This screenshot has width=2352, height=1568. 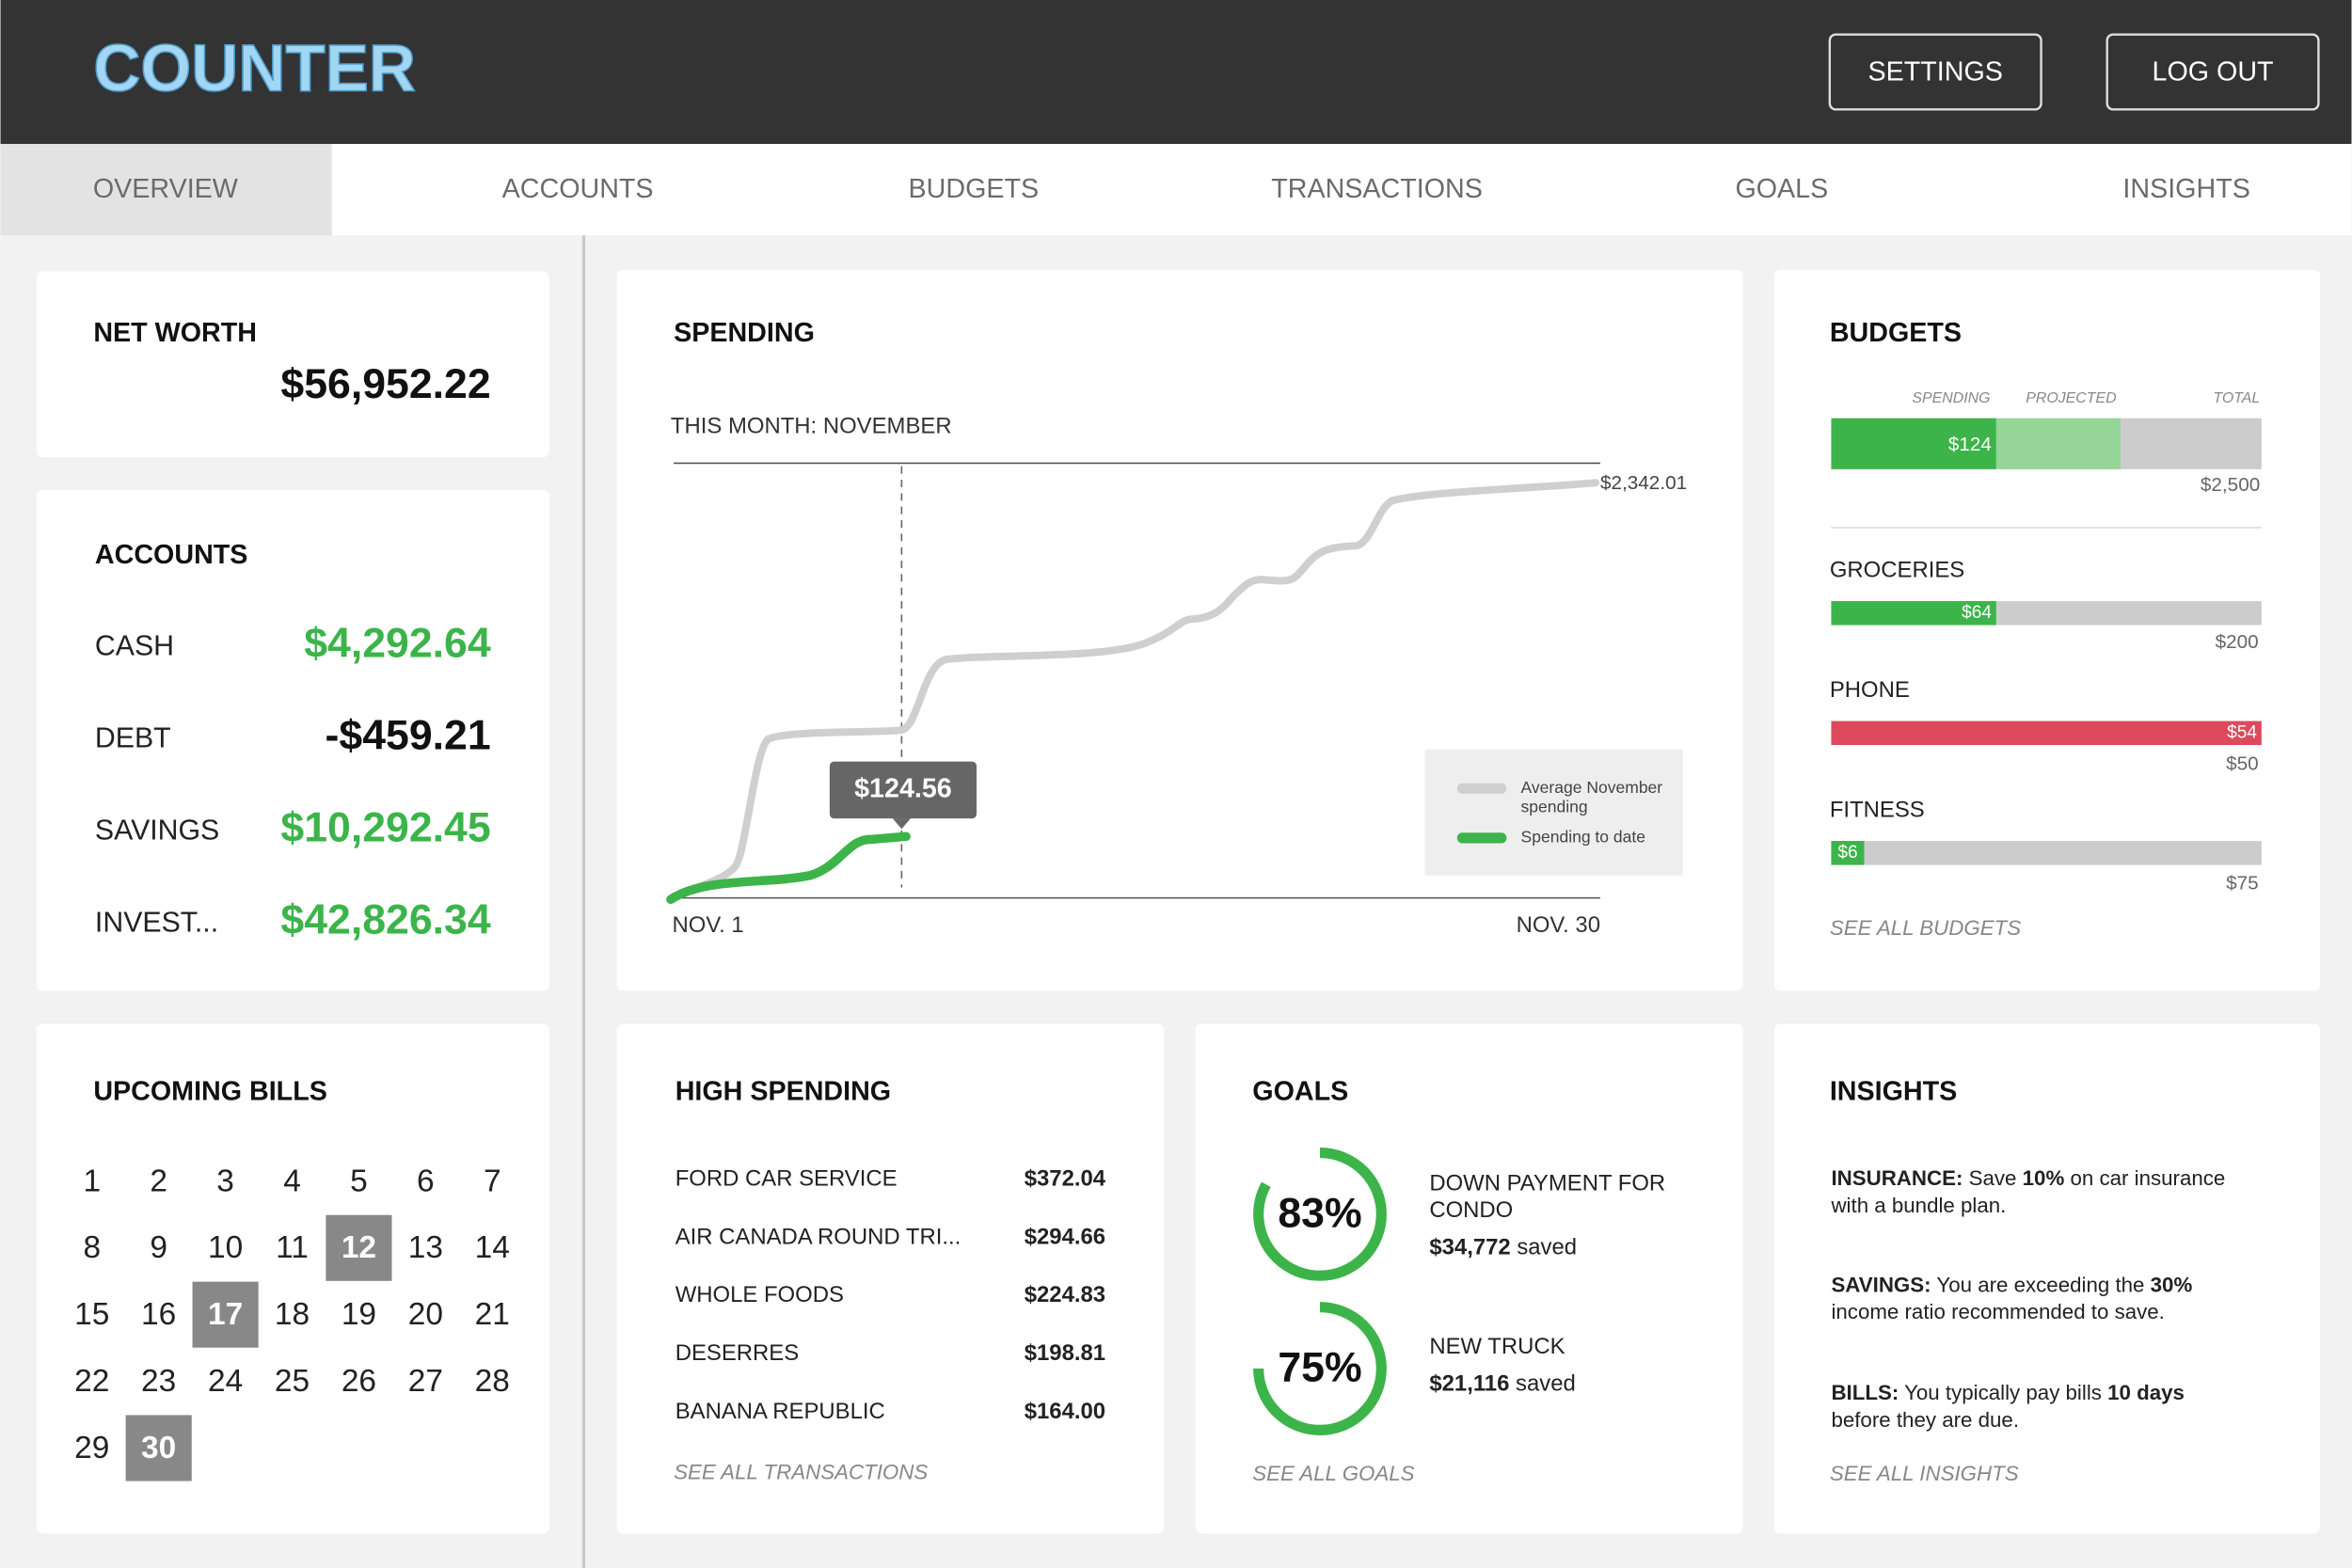 I want to click on calendar-day: 3, so click(x=225, y=1181).